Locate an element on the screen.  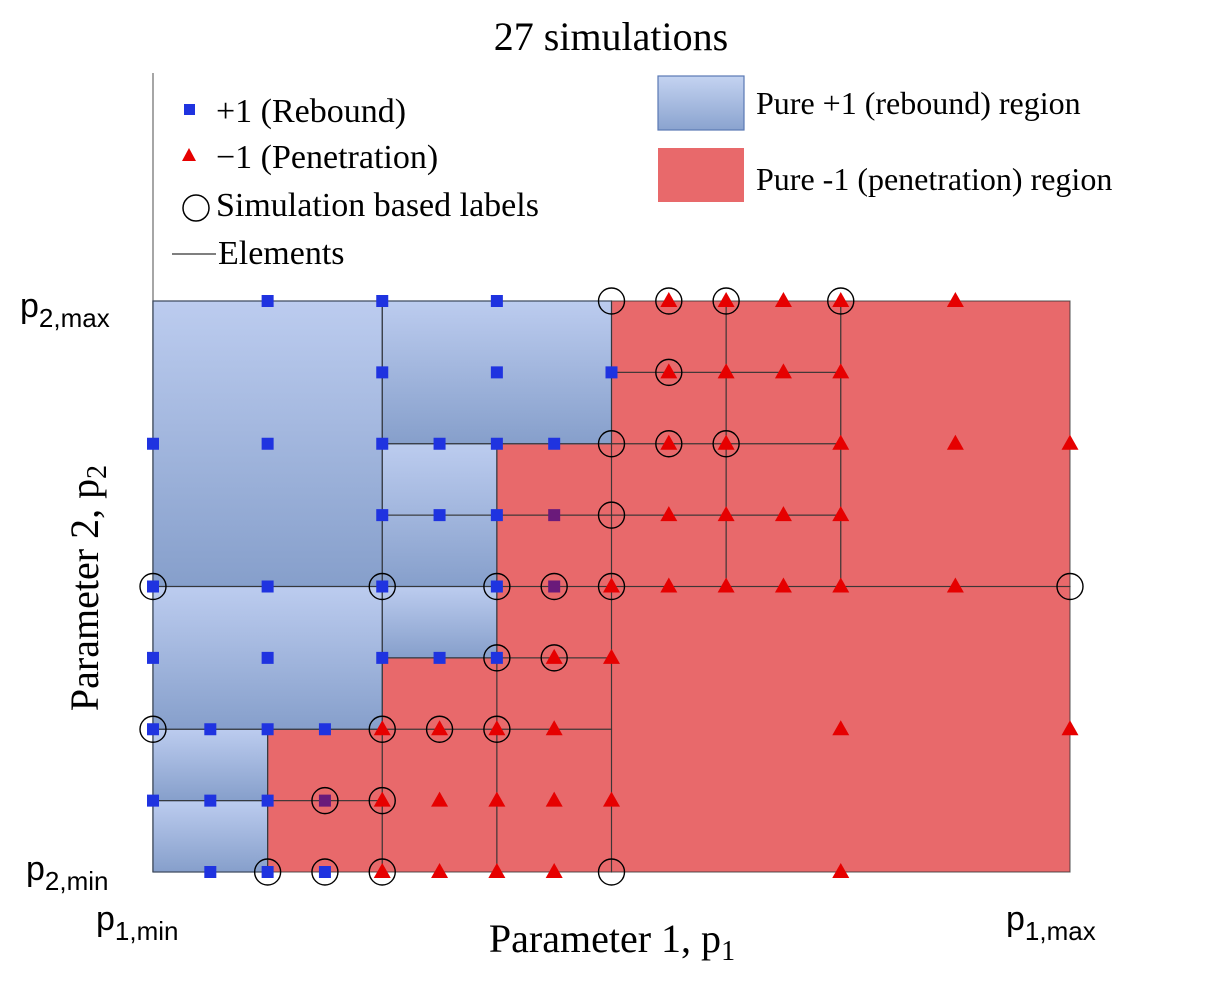
legend-elements-label: Elements is located at coordinates (281, 253).